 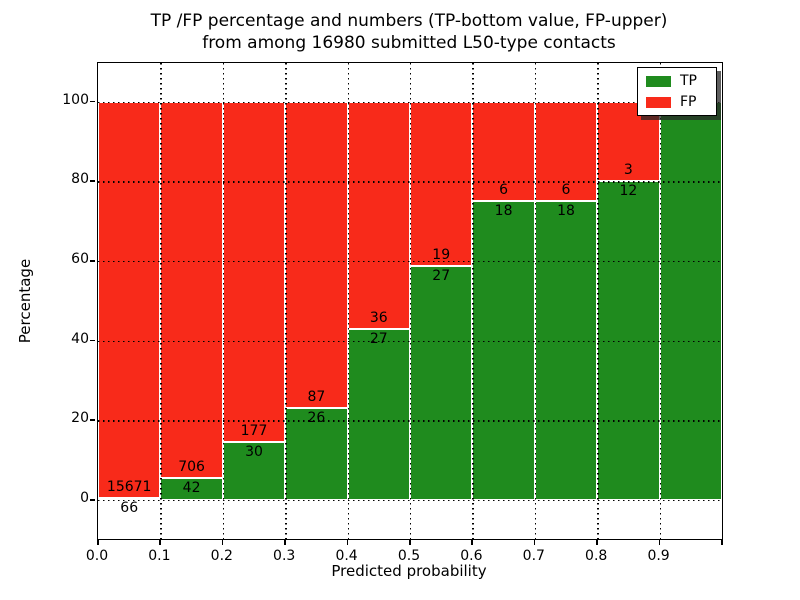 What do you see at coordinates (471, 556) in the screenshot?
I see `x-tick-label: 0.6` at bounding box center [471, 556].